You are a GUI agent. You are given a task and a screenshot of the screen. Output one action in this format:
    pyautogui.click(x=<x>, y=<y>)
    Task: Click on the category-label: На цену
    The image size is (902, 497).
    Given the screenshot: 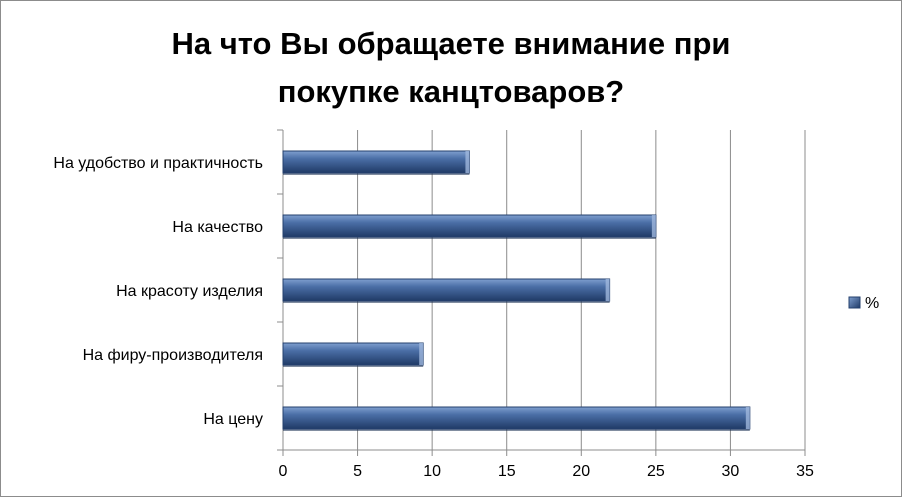 What is the action you would take?
    pyautogui.click(x=233, y=419)
    